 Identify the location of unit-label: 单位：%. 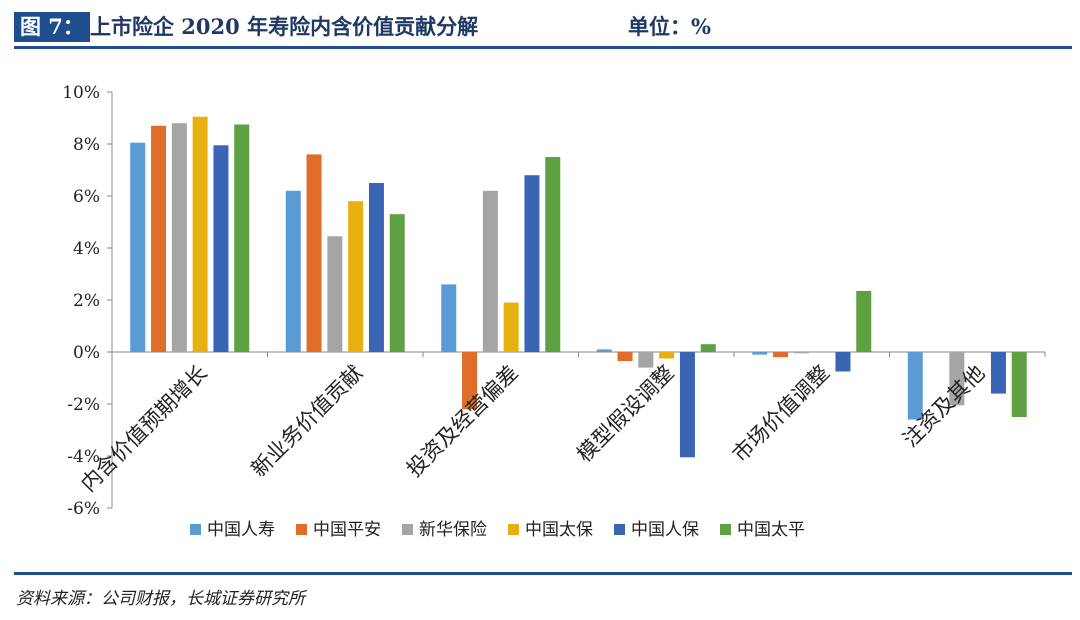
(669, 26).